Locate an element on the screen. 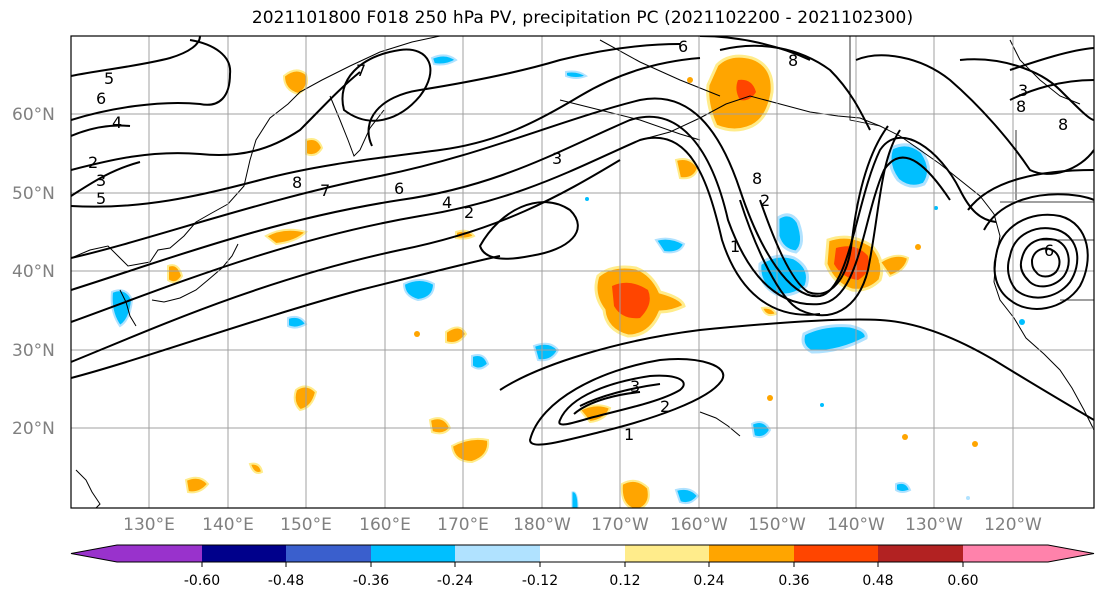 This screenshot has width=1105, height=601. colorbar-tick-label: 0.48 is located at coordinates (877, 581).